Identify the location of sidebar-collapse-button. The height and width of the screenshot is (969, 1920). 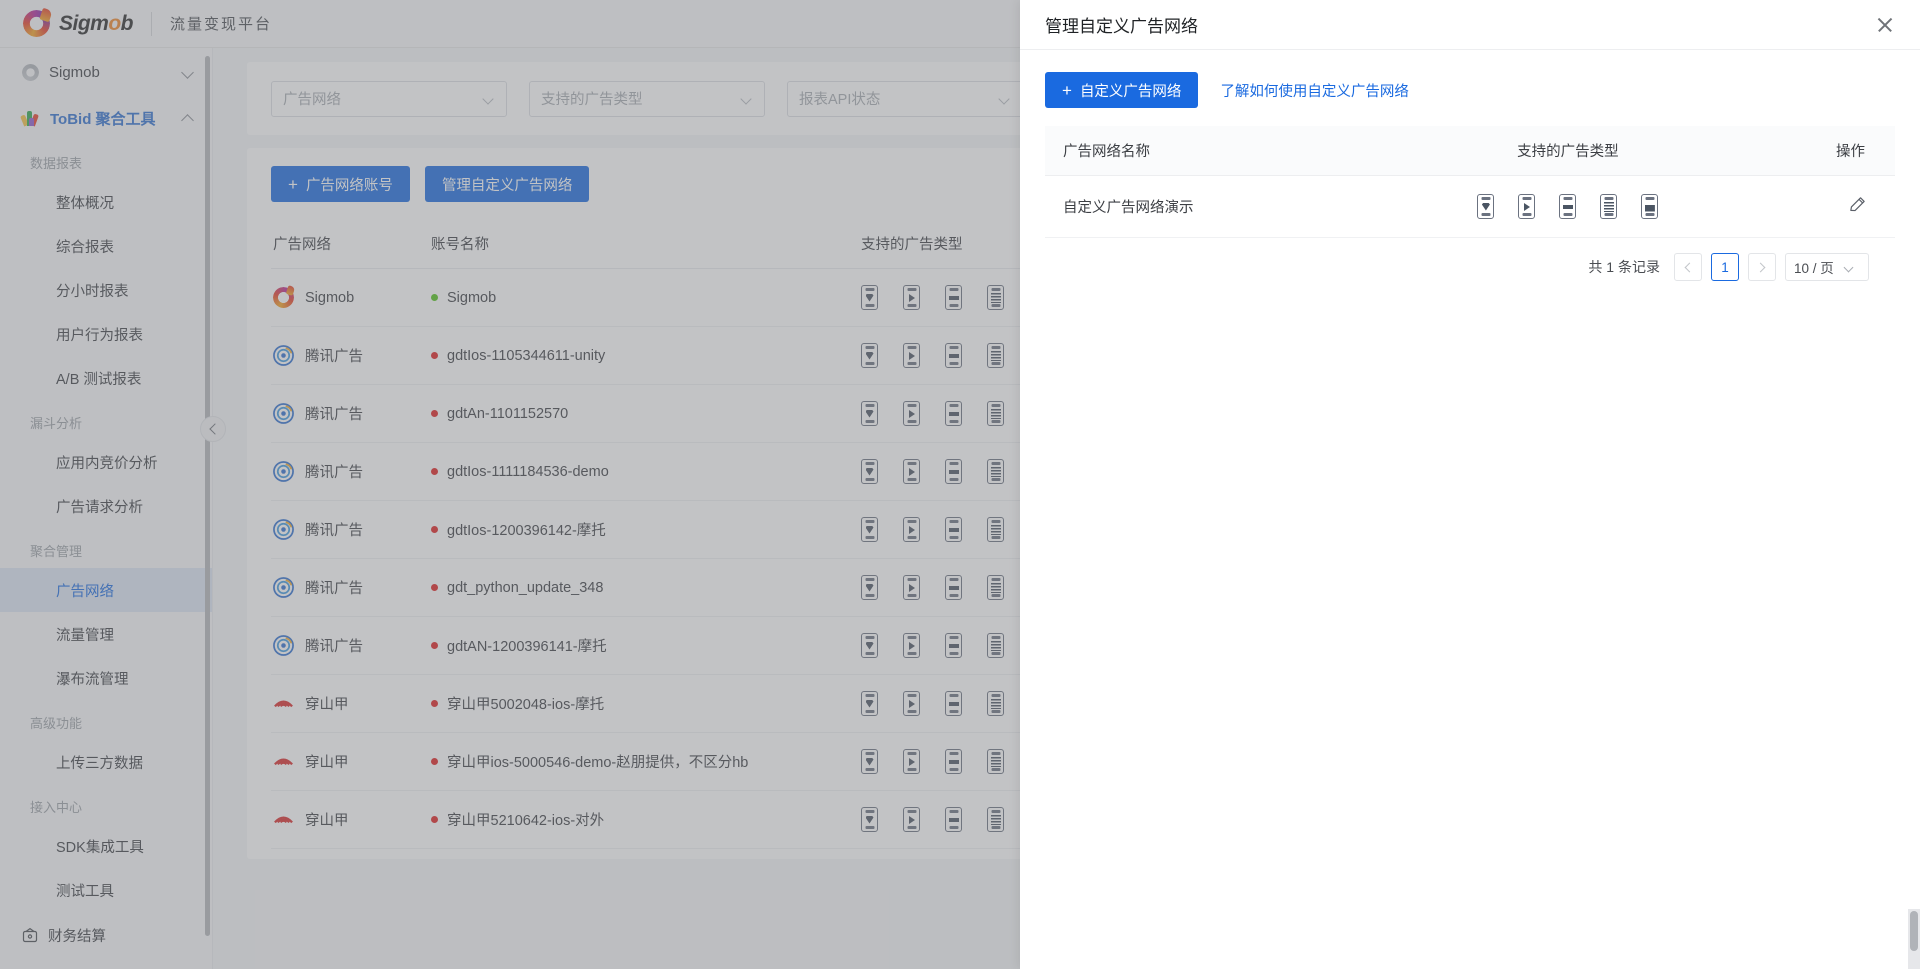
(213, 429).